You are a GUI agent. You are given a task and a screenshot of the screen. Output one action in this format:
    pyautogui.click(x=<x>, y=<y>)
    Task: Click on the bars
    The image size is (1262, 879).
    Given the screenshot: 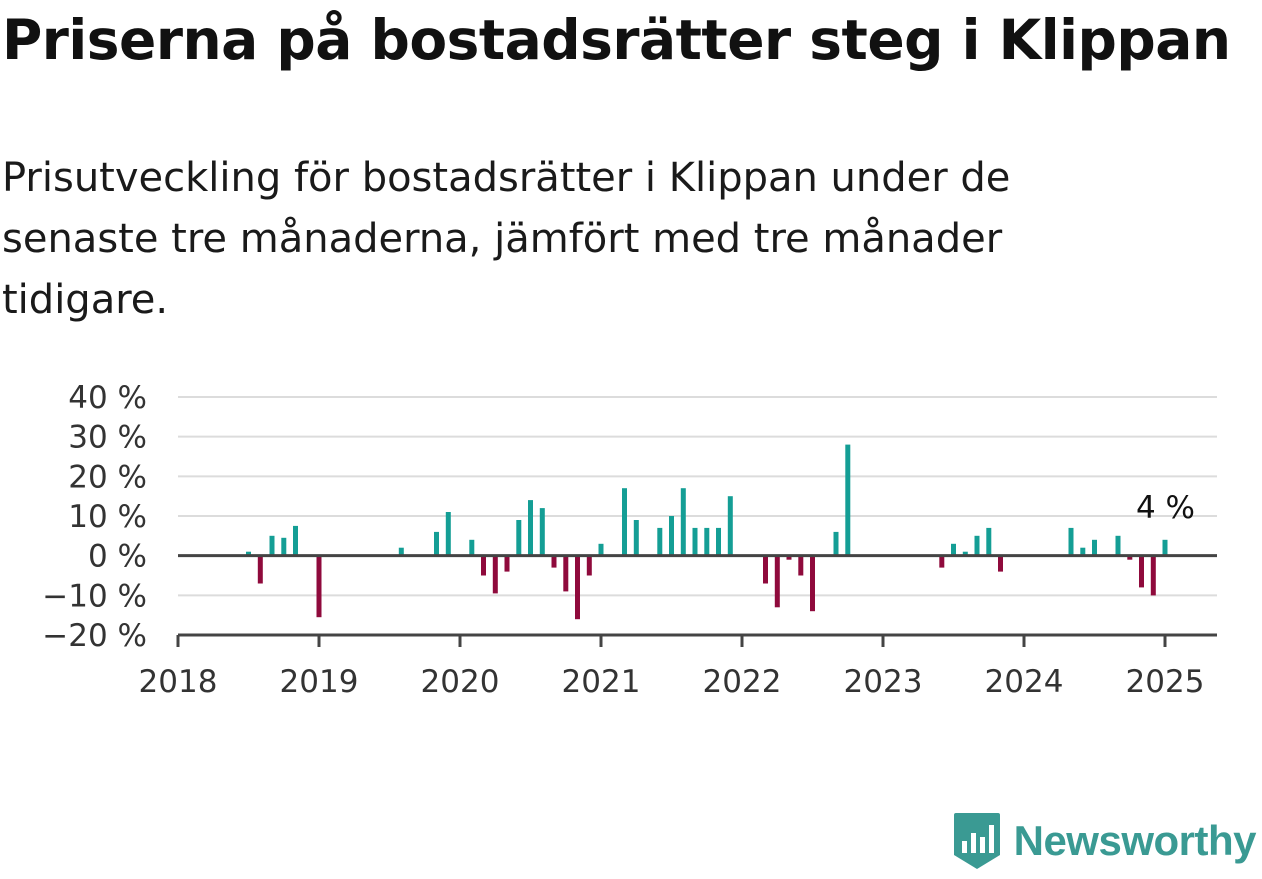 What is the action you would take?
    pyautogui.click(x=707, y=532)
    